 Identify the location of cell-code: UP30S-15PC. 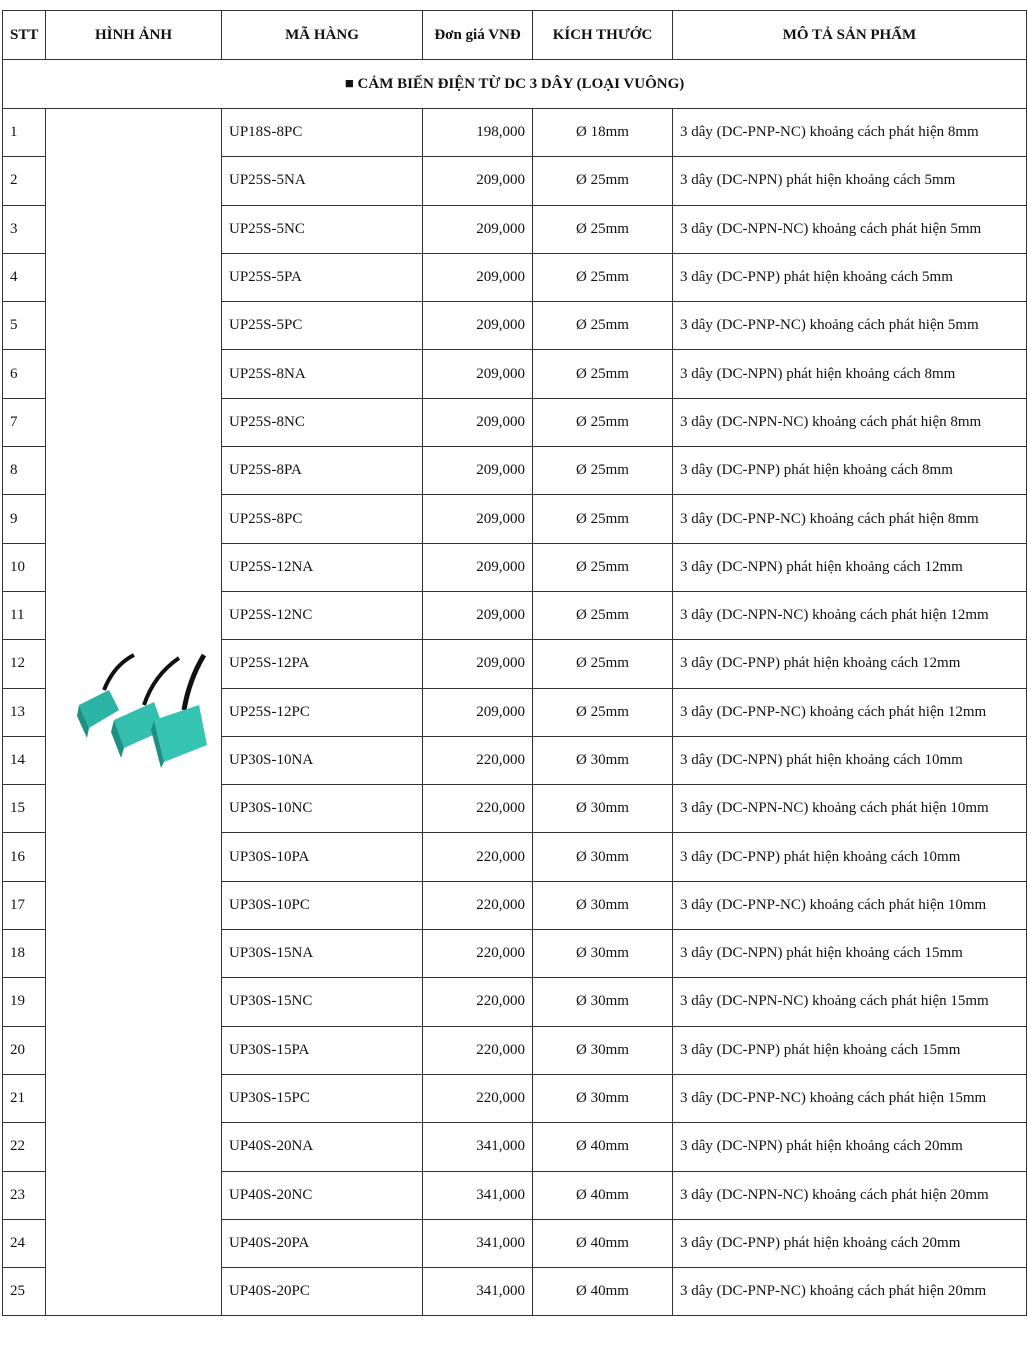
(322, 1098).